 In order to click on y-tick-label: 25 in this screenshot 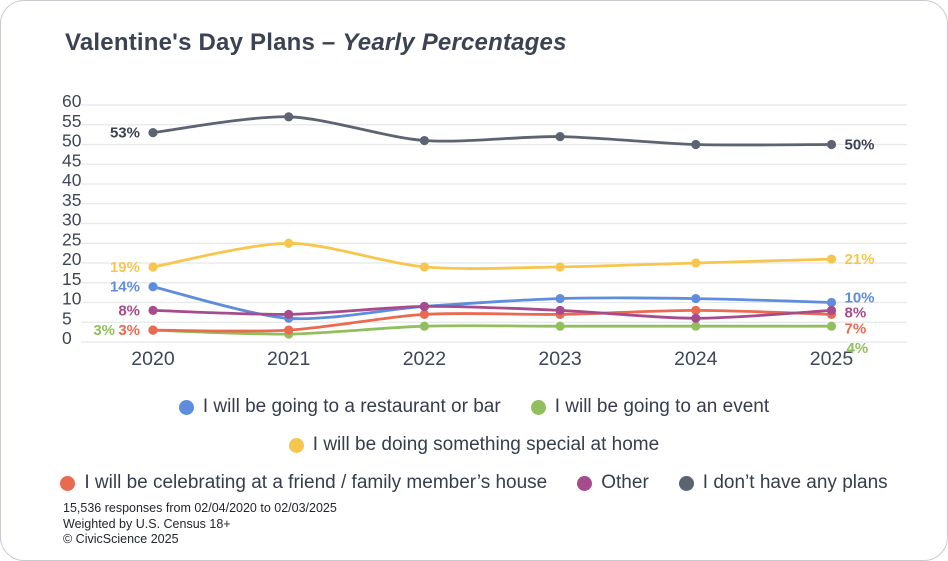, I will do `click(71, 239)`.